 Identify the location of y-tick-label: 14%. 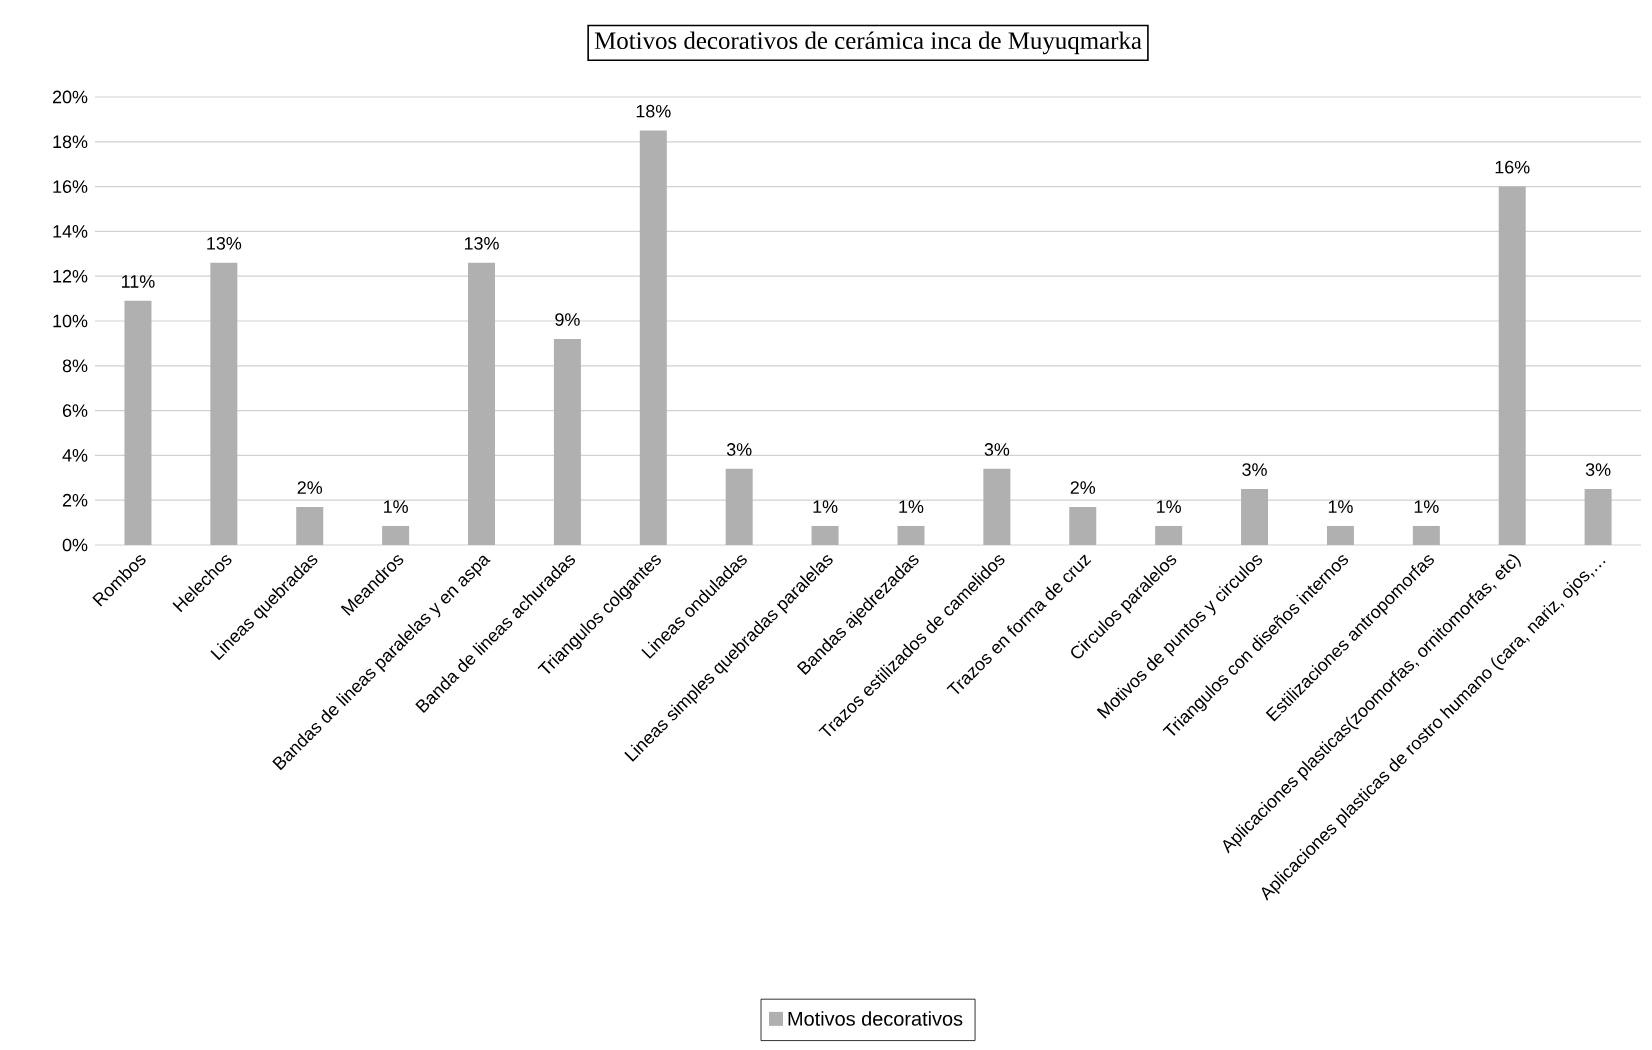
(70, 231).